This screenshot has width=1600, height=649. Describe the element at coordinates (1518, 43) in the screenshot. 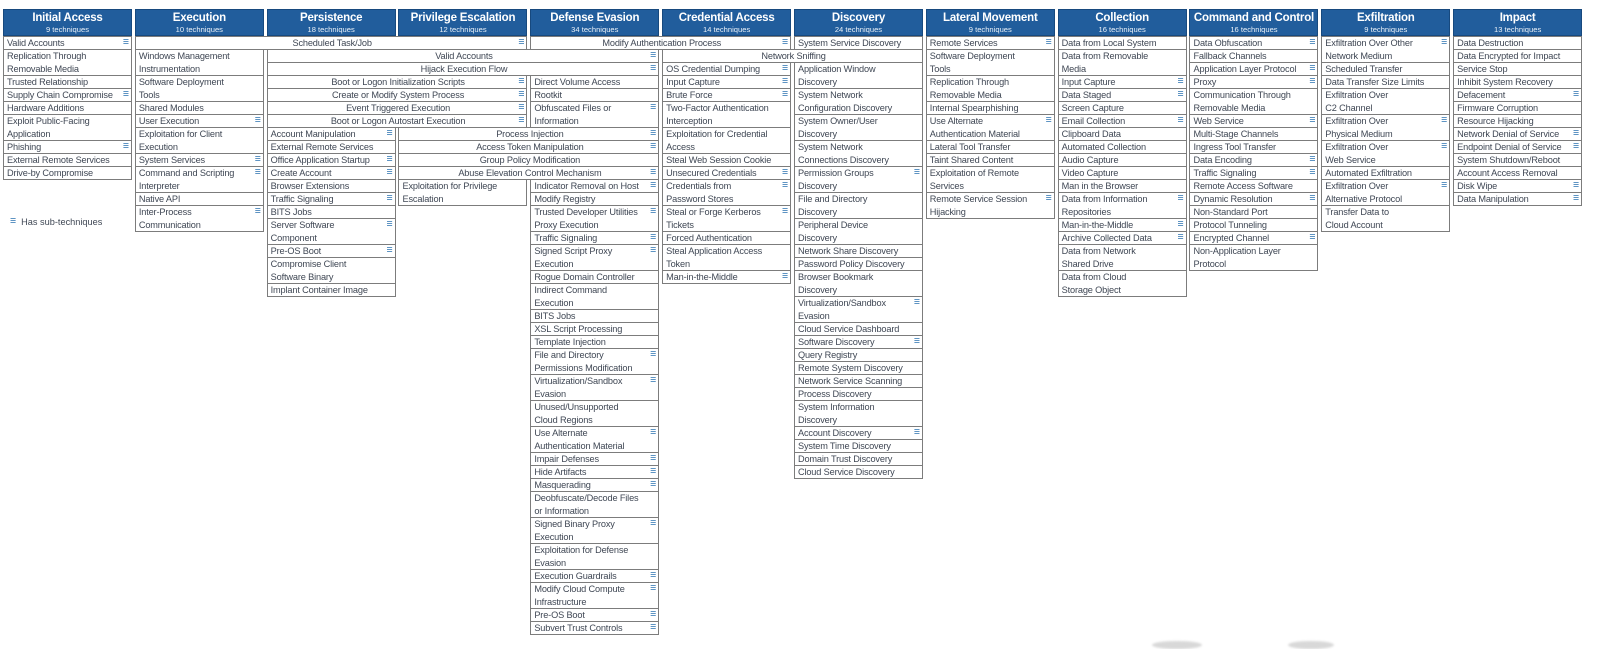

I see `technique-cell-data-destruction: Data Destruction` at that location.